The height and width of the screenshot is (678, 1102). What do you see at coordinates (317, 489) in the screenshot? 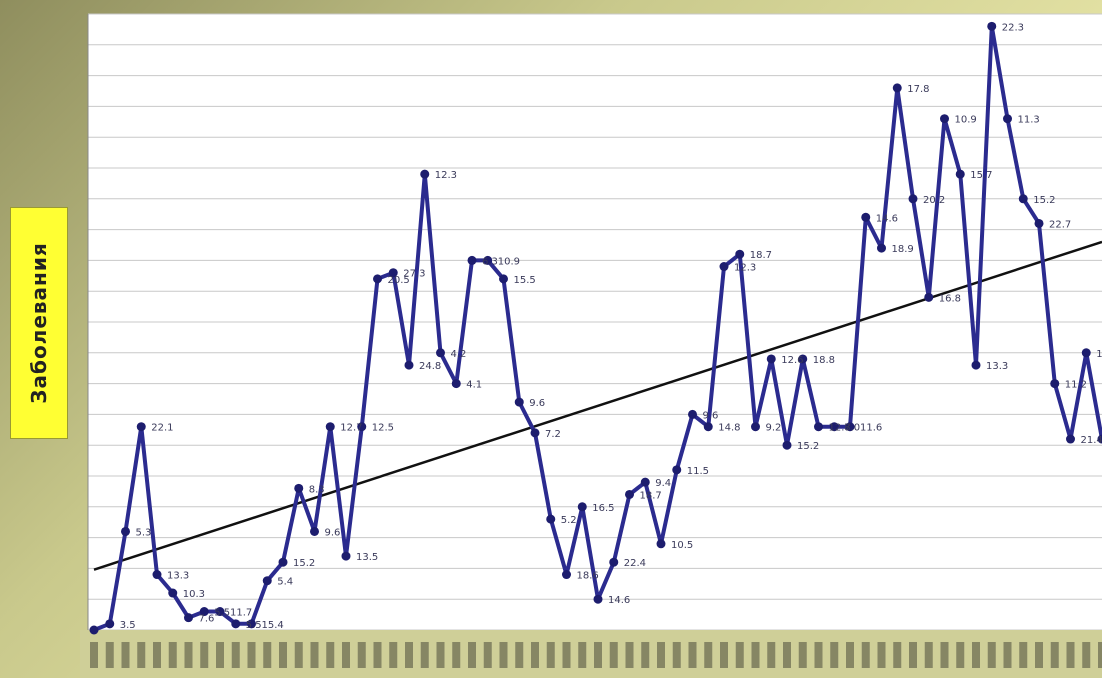
I see `data-label: 8.3` at bounding box center [317, 489].